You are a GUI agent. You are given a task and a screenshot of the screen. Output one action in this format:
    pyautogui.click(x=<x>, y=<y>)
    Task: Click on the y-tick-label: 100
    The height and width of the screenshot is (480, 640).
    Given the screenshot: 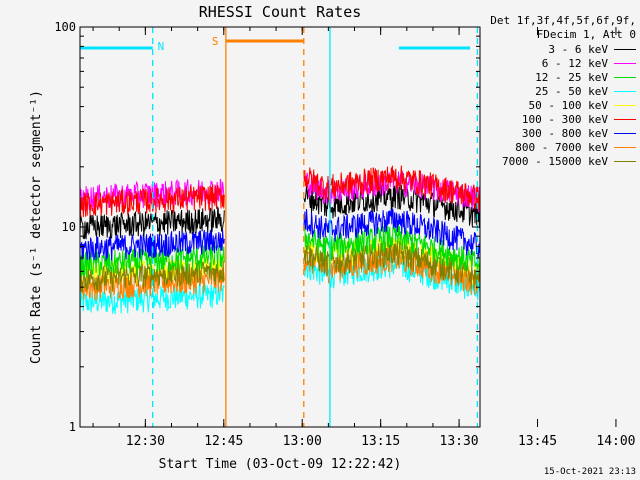 What is the action you would take?
    pyautogui.click(x=65, y=27)
    